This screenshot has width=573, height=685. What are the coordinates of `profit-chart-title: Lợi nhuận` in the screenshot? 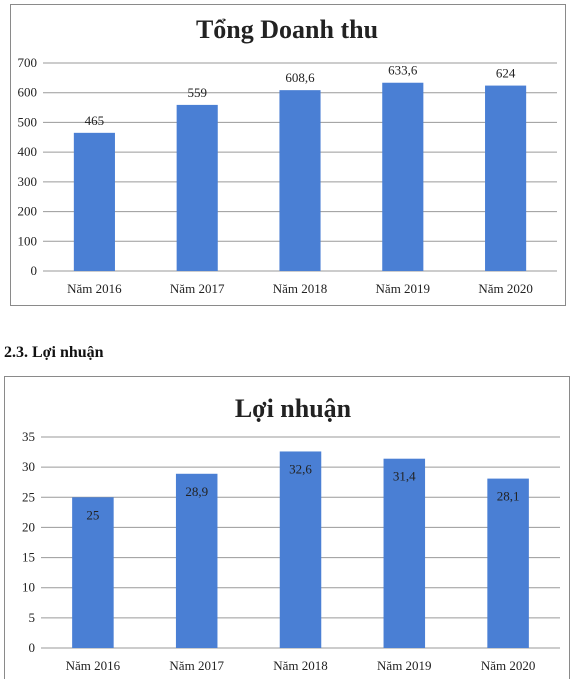 It's located at (293, 408).